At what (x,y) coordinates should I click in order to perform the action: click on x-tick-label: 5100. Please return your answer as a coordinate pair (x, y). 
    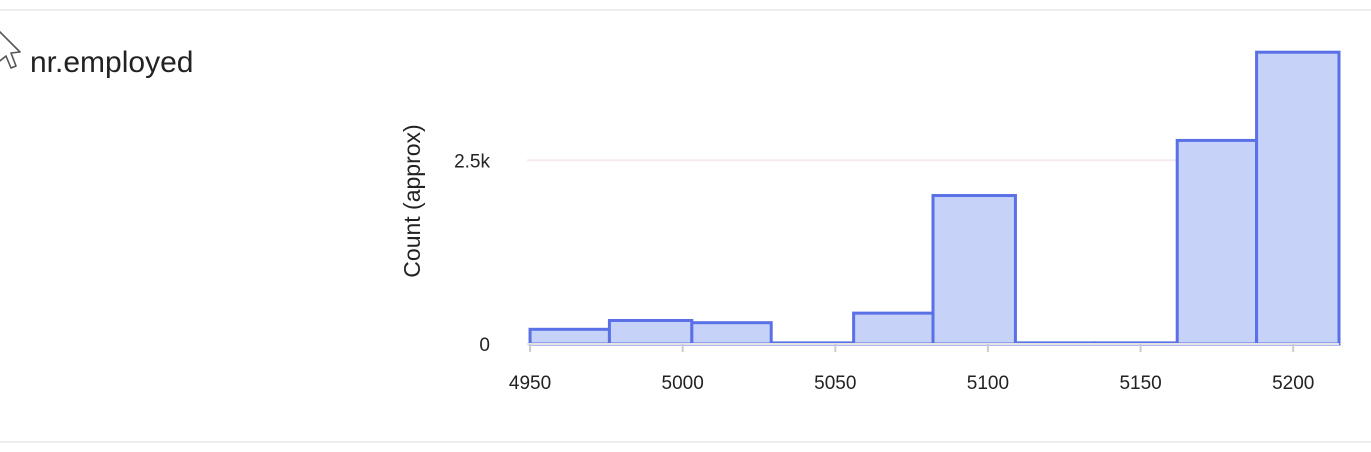
    Looking at the image, I should click on (988, 383).